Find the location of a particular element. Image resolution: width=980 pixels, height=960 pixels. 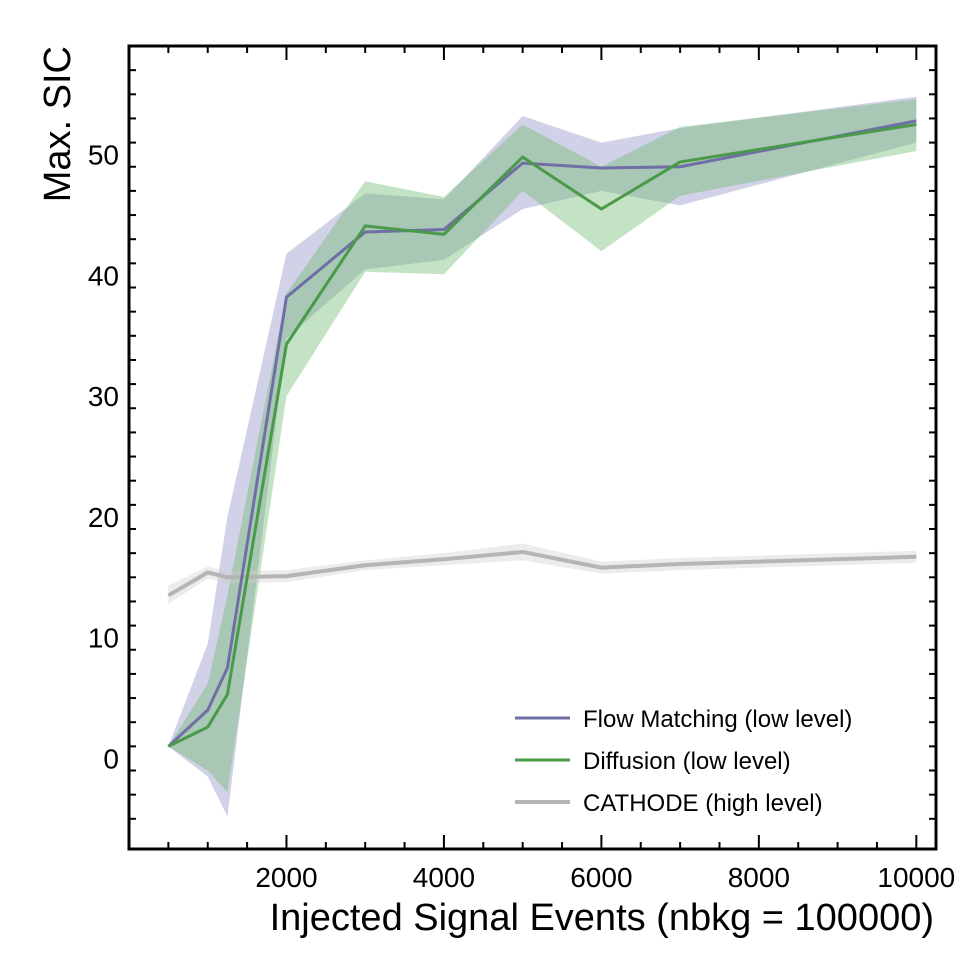

y-tick-label: 20 is located at coordinates (103, 517).